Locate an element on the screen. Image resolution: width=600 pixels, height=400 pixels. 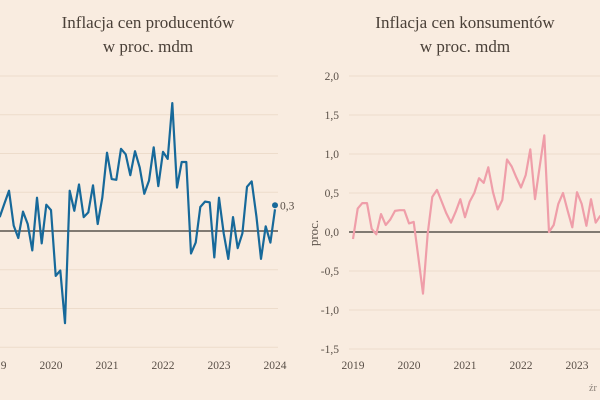
last-value-label: 0,3 is located at coordinates (287, 206).